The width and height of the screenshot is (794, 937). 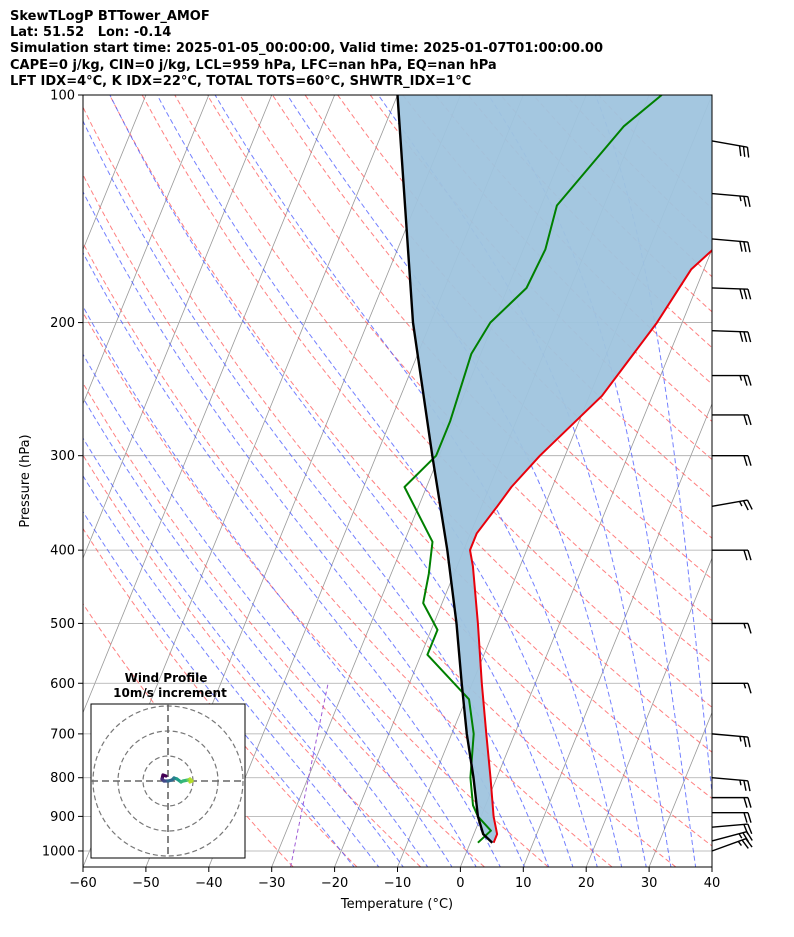 I want to click on hodograph-plot, so click(x=168, y=781).